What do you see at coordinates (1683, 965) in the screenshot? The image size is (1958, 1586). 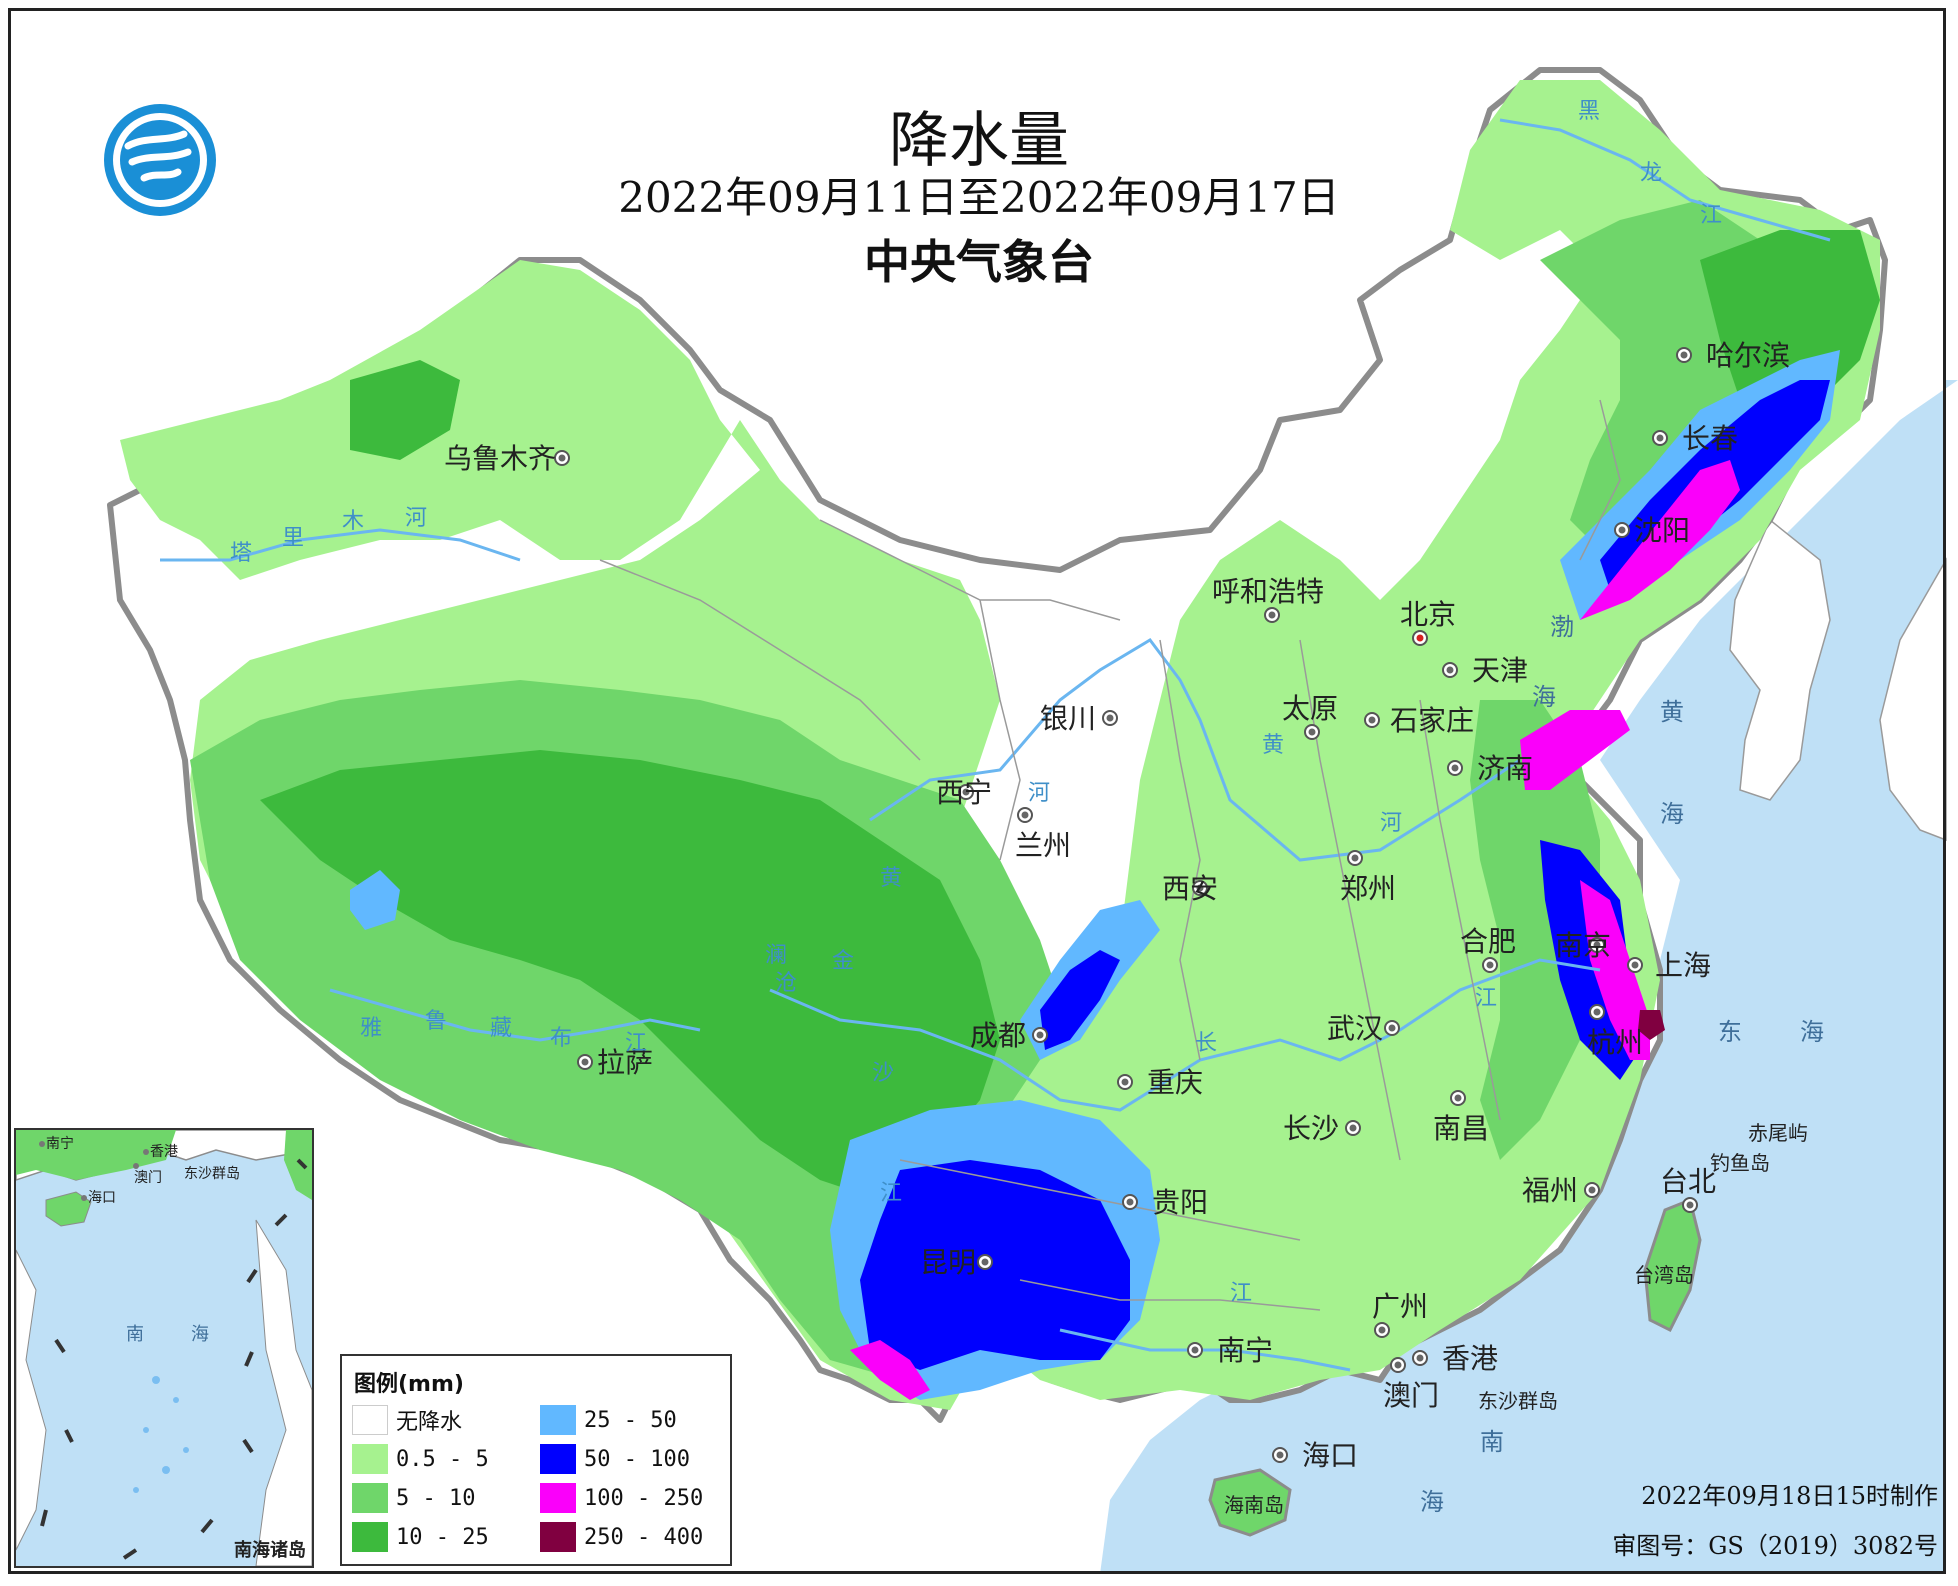 I see `city-label: 上海` at bounding box center [1683, 965].